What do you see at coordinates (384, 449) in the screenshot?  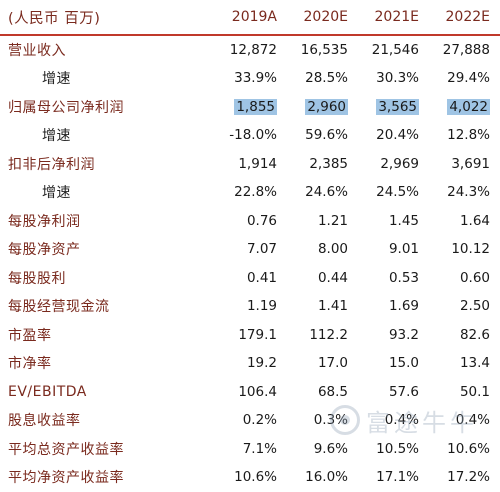 I see `row-value: 10.5%` at bounding box center [384, 449].